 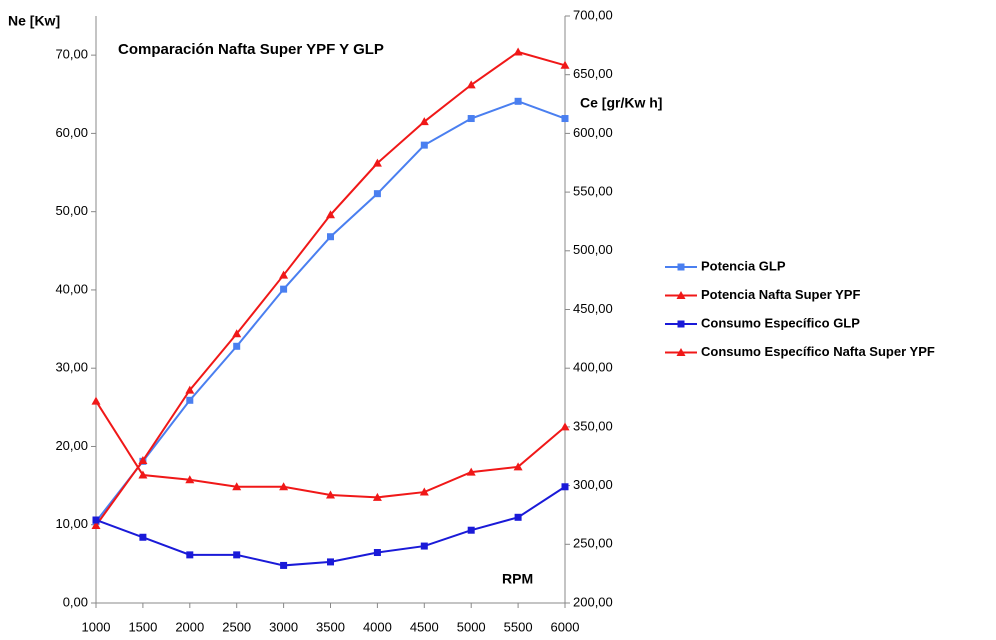 I want to click on x-axis-title: RPM, so click(x=517, y=579).